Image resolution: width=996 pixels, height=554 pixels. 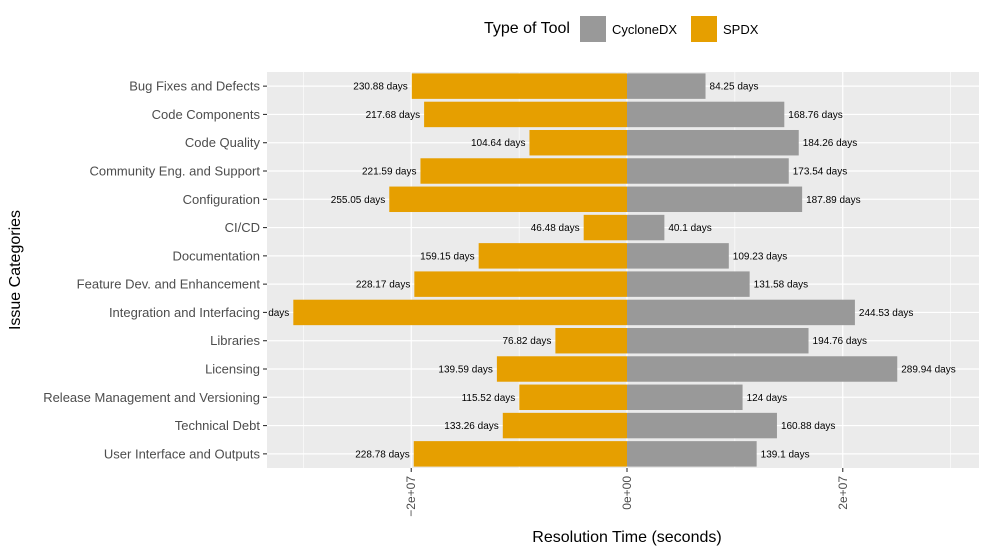 What do you see at coordinates (820, 172) in the screenshot?
I see `data-label-cyclonedx: 173.54 days` at bounding box center [820, 172].